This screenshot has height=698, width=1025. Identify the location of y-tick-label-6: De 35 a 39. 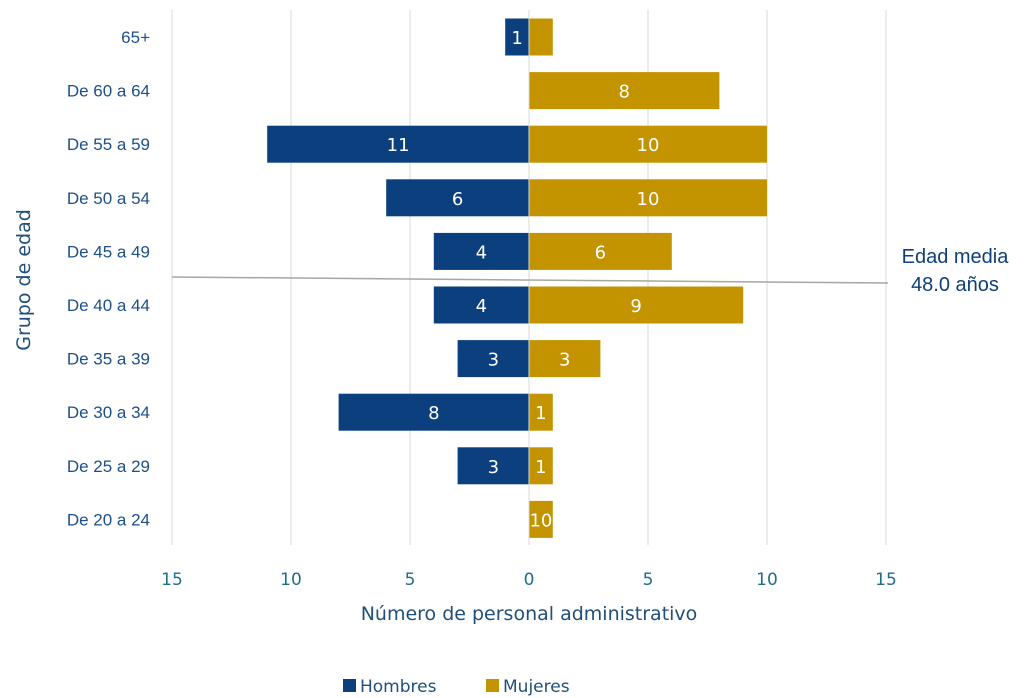
(108, 359).